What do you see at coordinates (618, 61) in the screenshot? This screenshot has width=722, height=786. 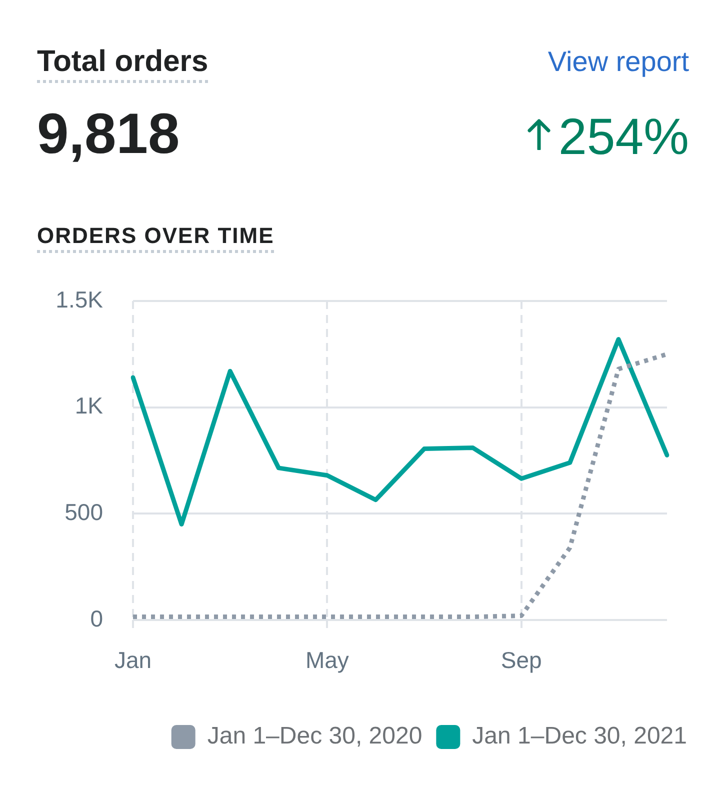 I see `text: View report` at bounding box center [618, 61].